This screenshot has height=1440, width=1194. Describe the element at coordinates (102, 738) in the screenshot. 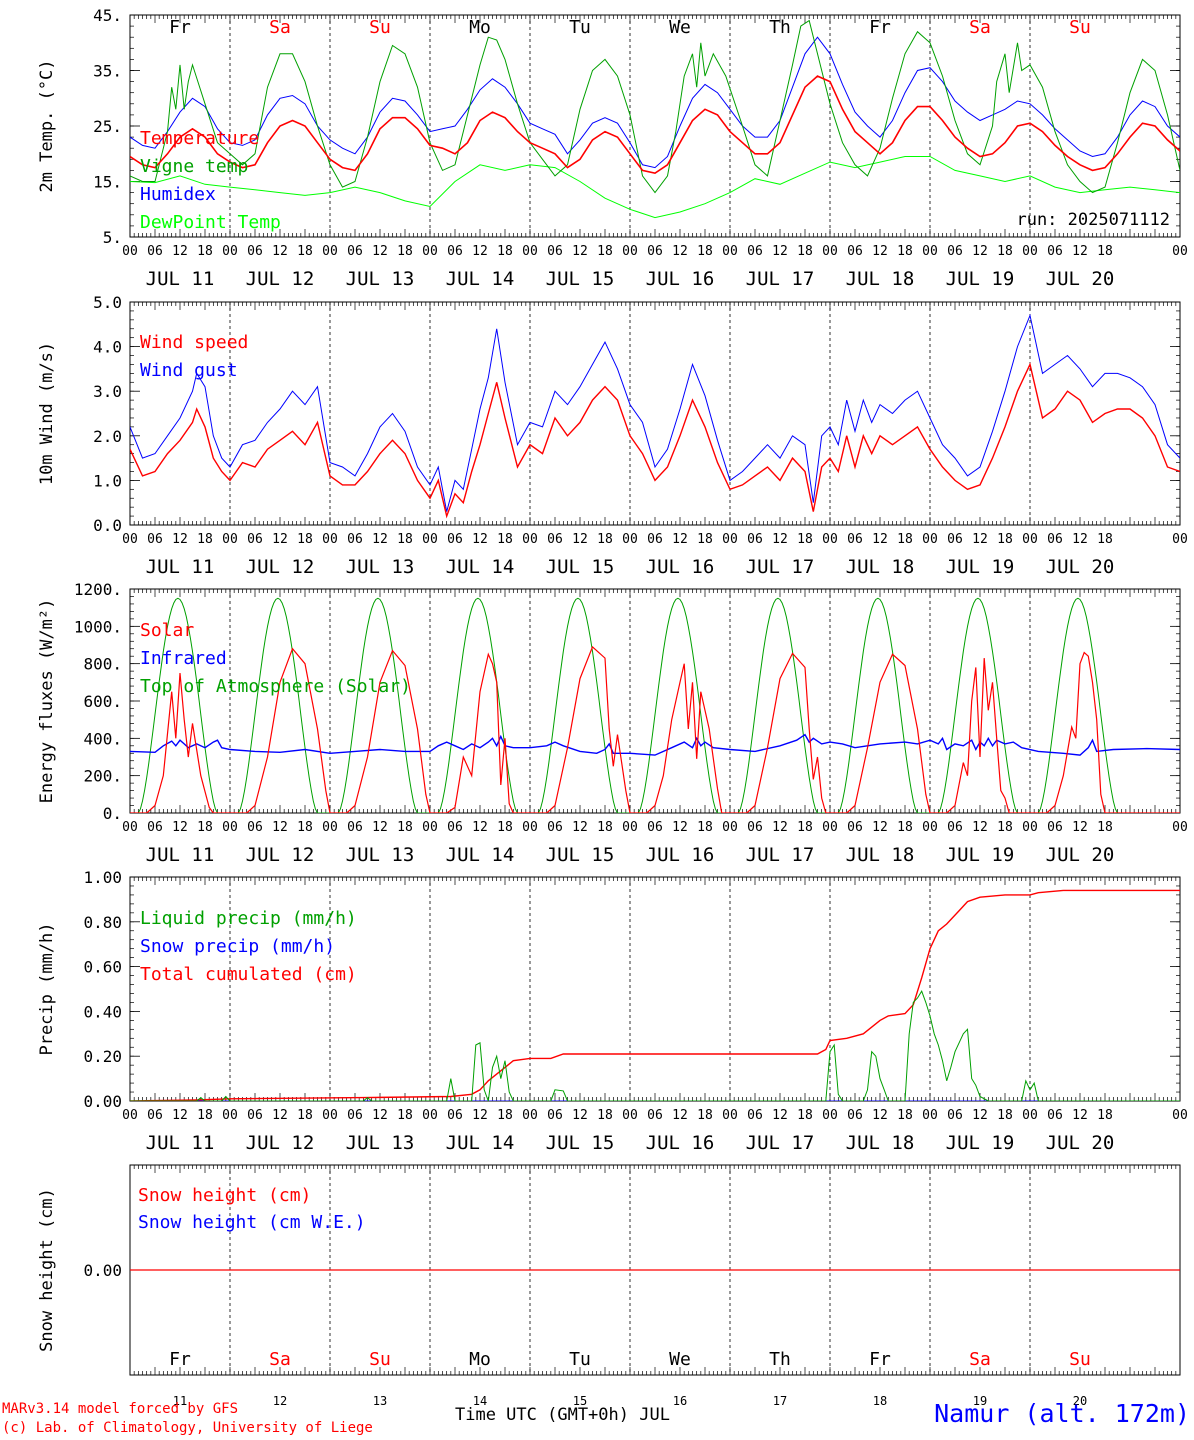

I see `y-tick-label: 400.` at that location.